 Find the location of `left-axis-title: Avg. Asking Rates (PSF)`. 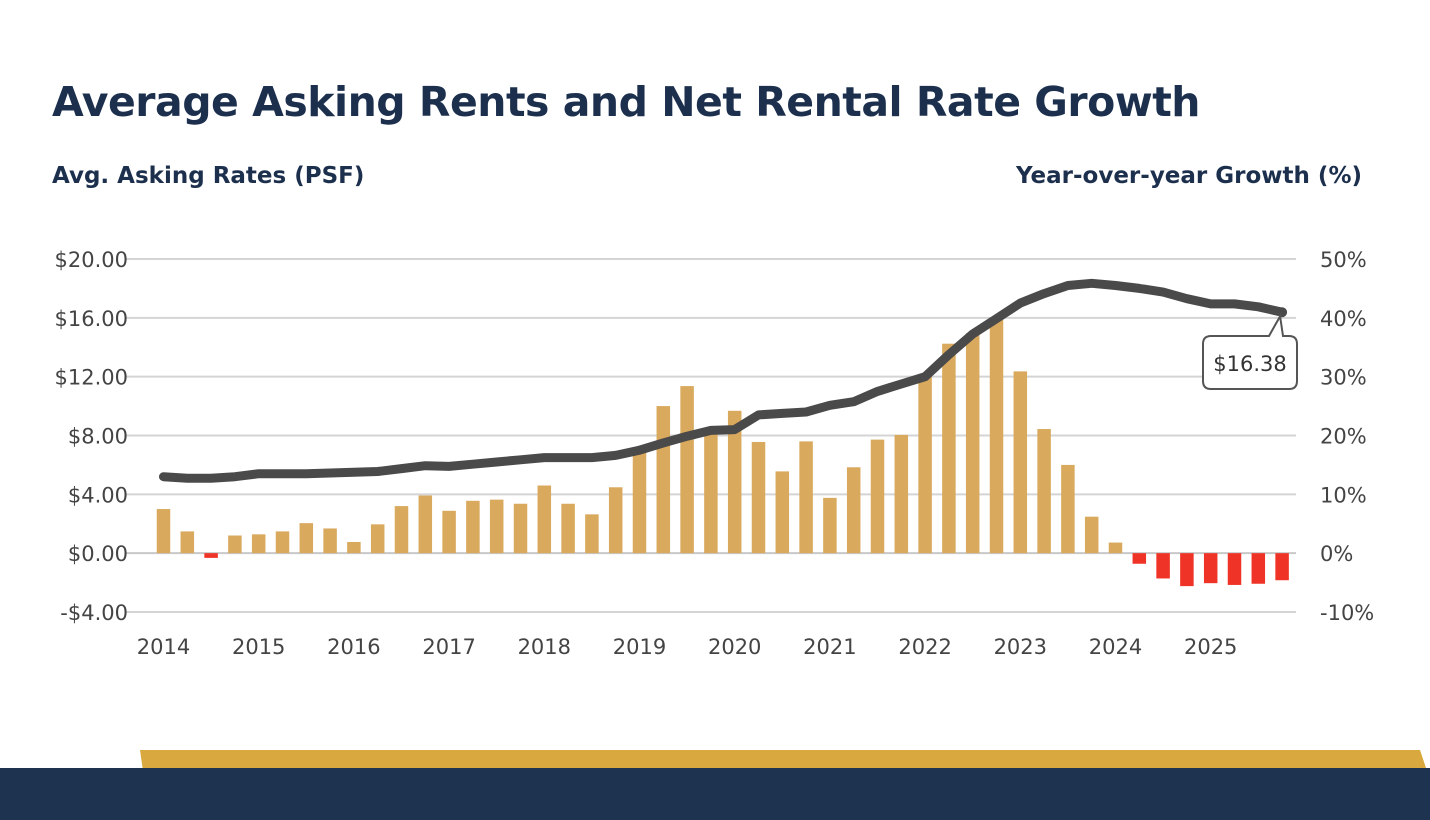

left-axis-title: Avg. Asking Rates (PSF) is located at coordinates (208, 176).